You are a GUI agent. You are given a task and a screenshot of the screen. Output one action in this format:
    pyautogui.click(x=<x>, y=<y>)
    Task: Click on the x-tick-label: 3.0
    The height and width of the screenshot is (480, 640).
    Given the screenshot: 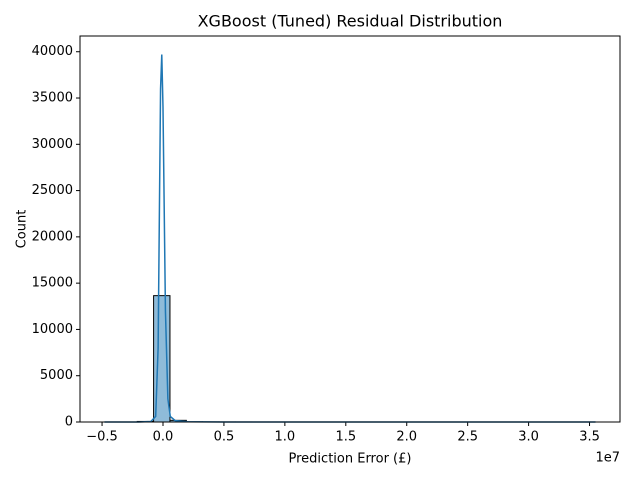 What is the action you would take?
    pyautogui.click(x=528, y=437)
    